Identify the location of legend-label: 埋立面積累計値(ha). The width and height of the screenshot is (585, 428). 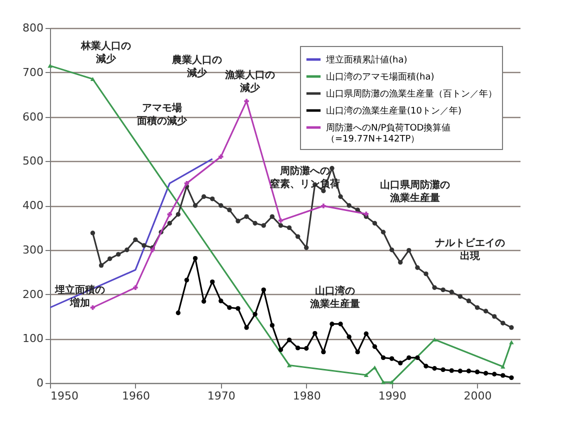
(366, 60).